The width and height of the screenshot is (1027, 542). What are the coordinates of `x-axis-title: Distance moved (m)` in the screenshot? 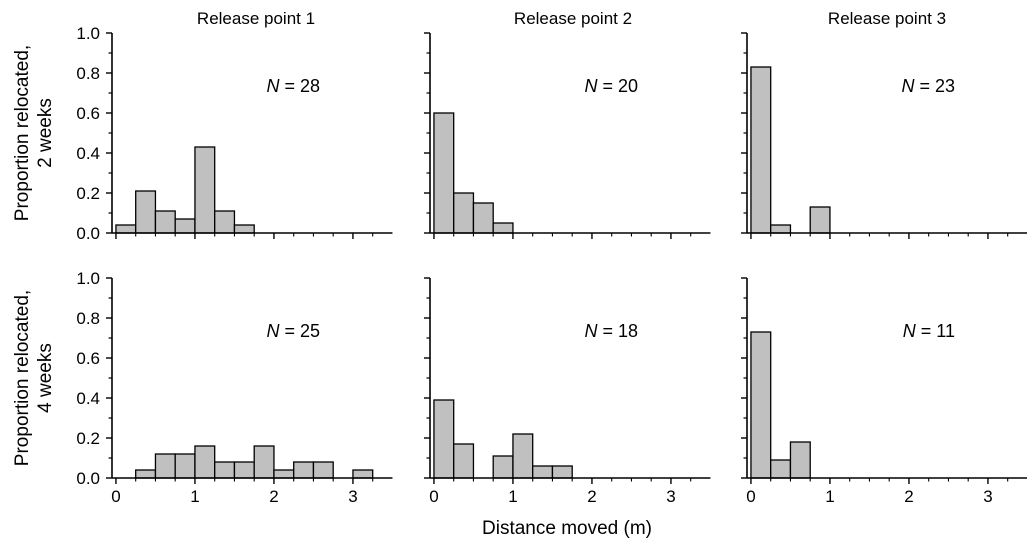 It's located at (567, 528).